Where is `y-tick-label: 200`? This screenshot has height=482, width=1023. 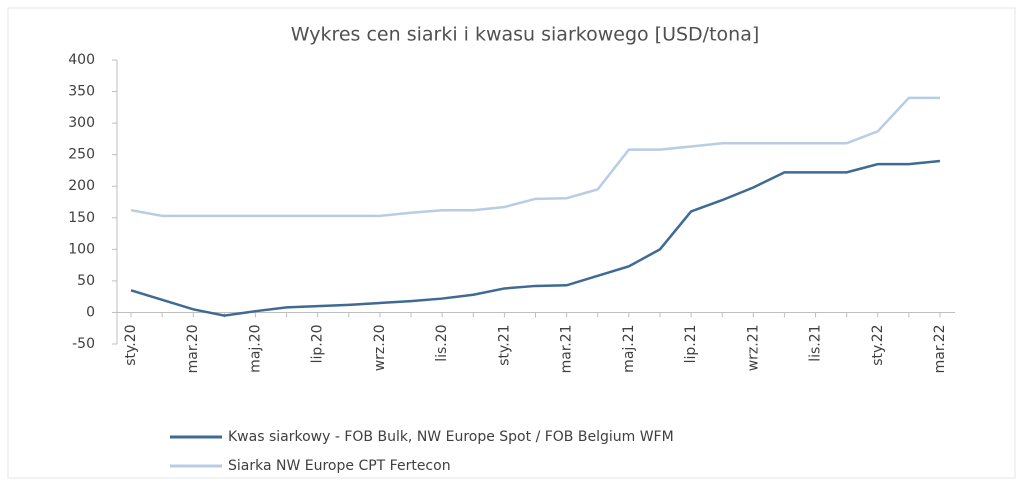 y-tick-label: 200 is located at coordinates (81, 186).